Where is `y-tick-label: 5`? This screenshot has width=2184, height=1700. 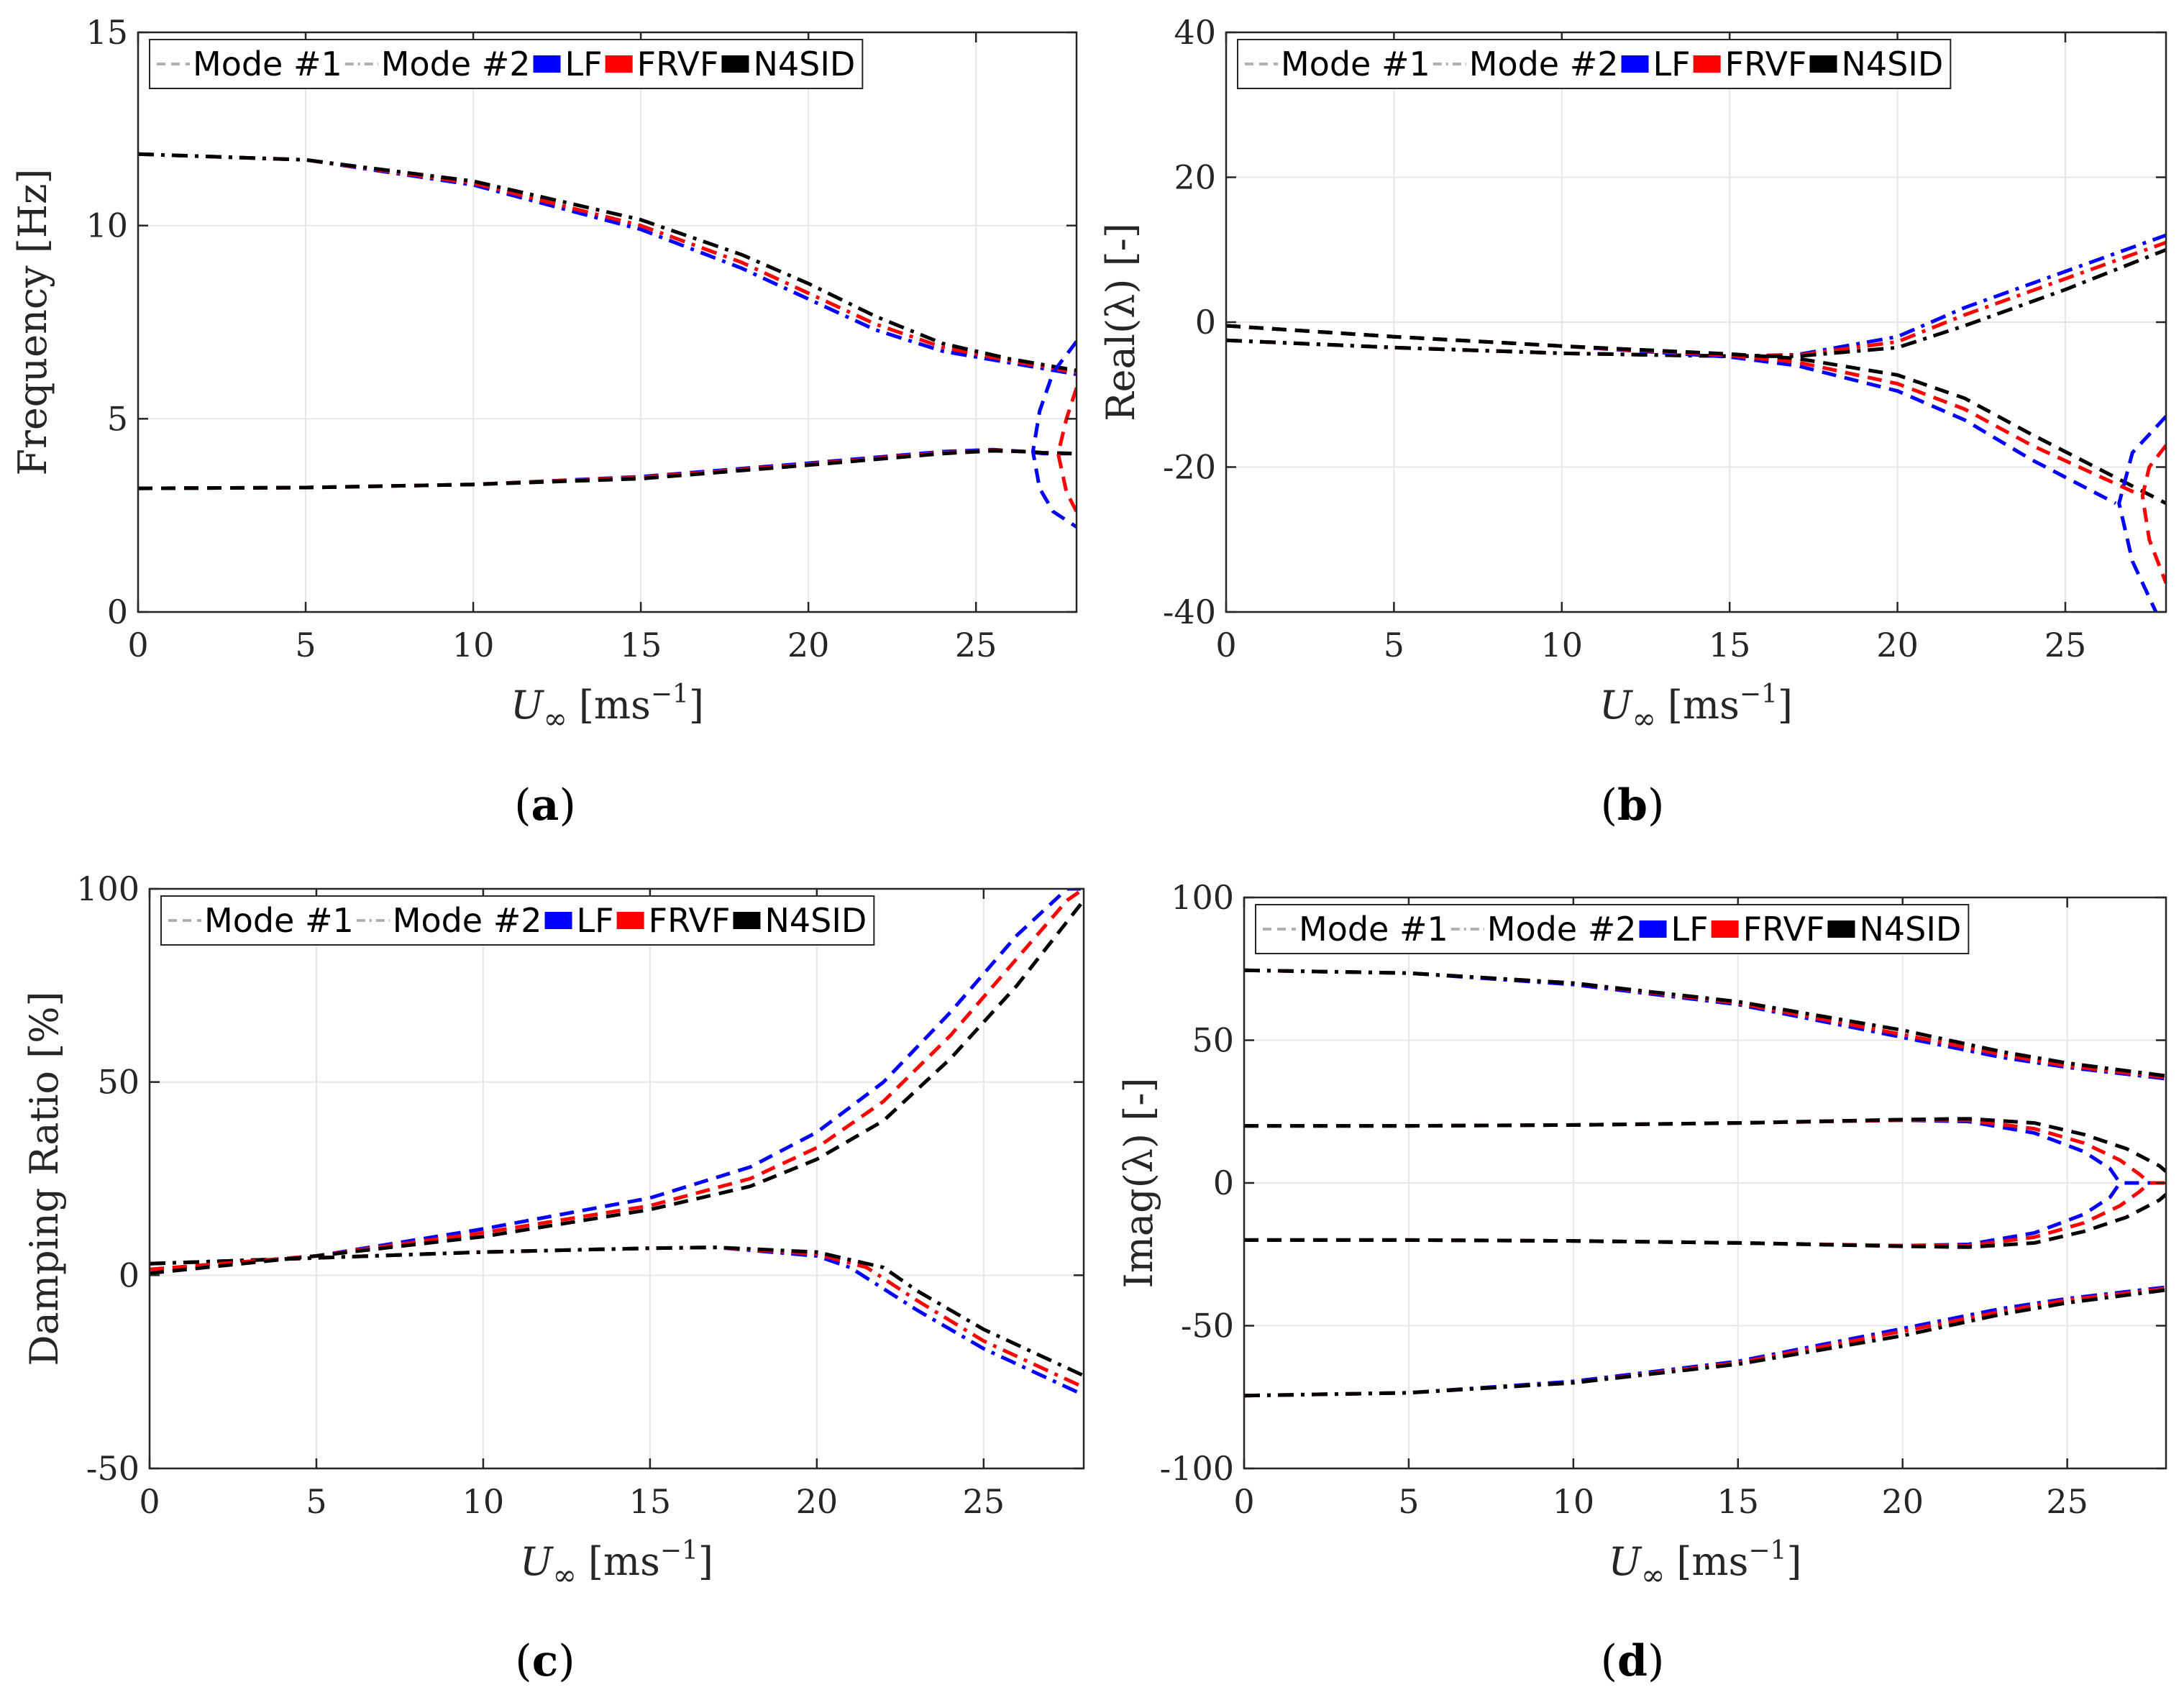
y-tick-label: 5 is located at coordinates (117, 418).